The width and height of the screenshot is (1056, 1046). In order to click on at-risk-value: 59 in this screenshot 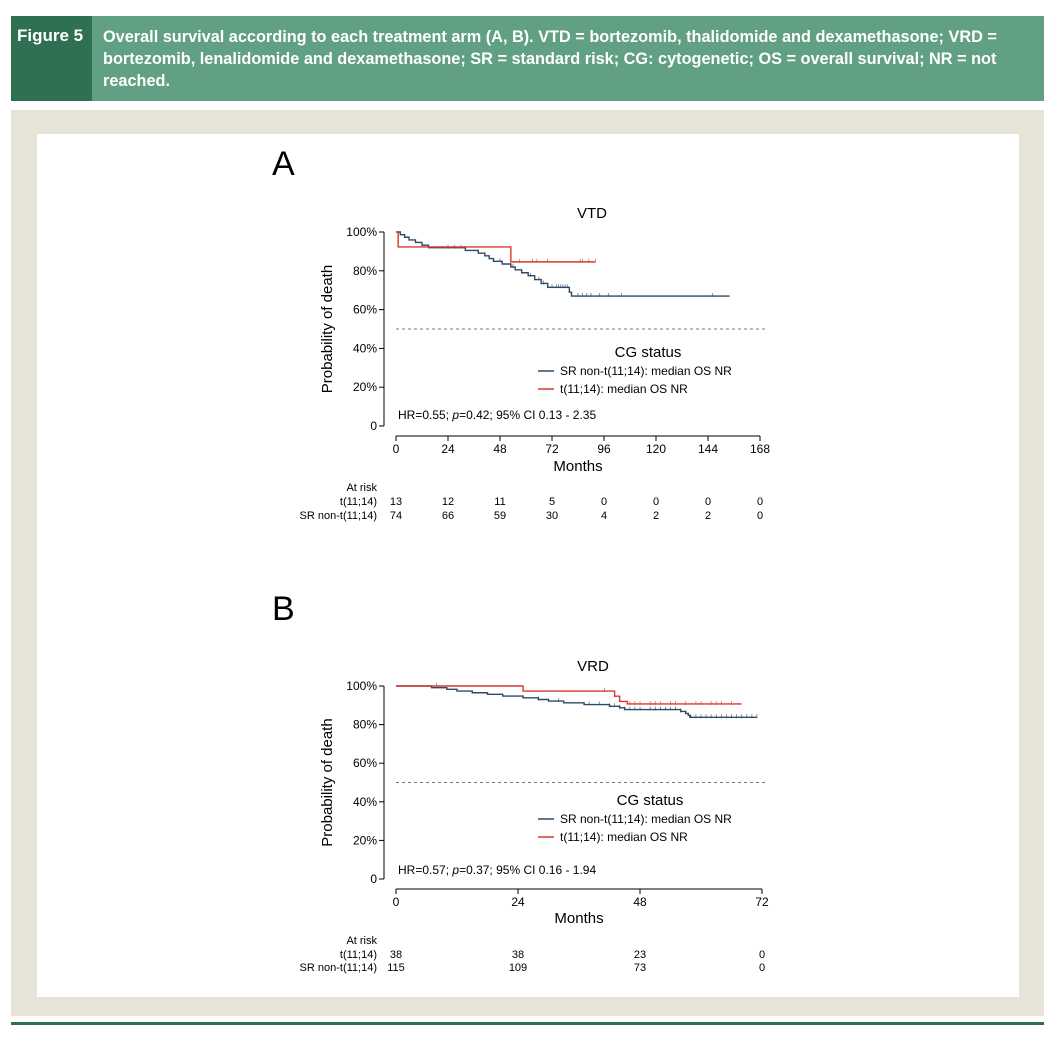, I will do `click(500, 516)`.